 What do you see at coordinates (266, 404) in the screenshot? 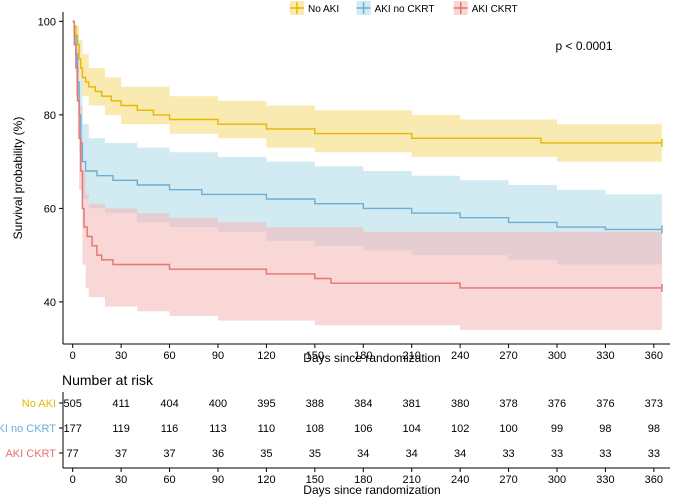
I see `risk-count: 395` at bounding box center [266, 404].